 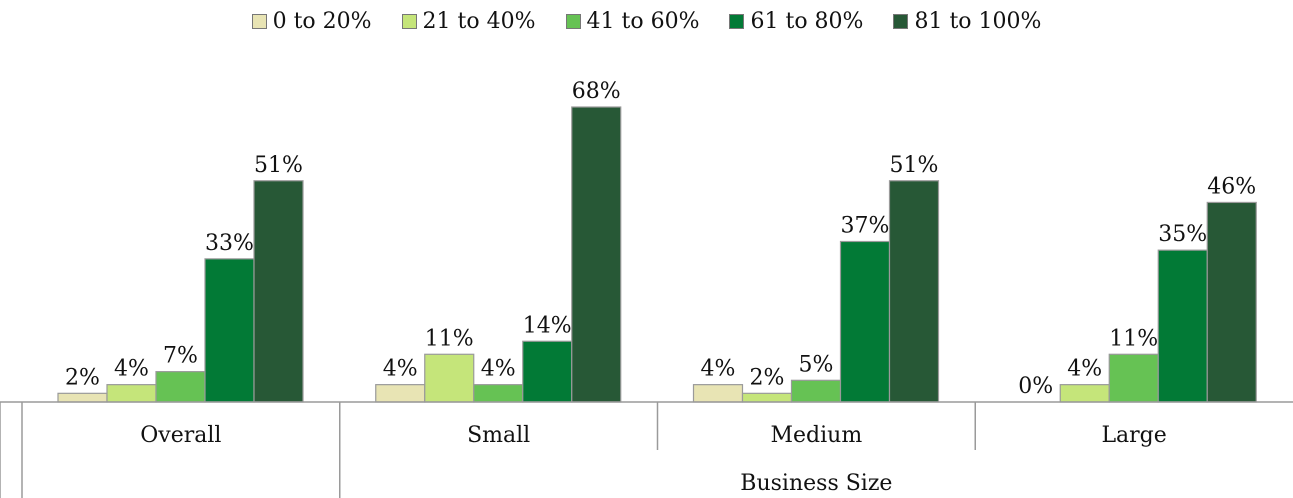 I want to click on category-label: Small, so click(x=498, y=435).